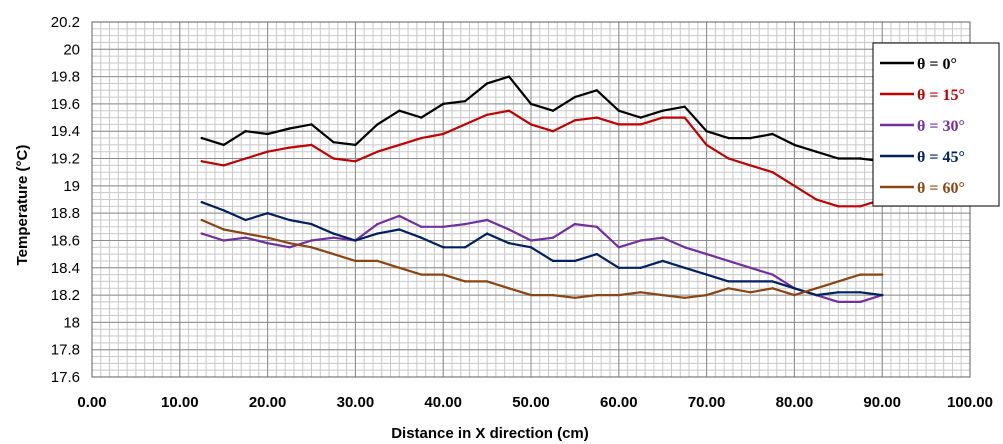 The width and height of the screenshot is (1003, 444). I want to click on legend-items: θ = 0° θ = 15° θ = 30° θ = 45° θ = 60°, so click(922, 126).